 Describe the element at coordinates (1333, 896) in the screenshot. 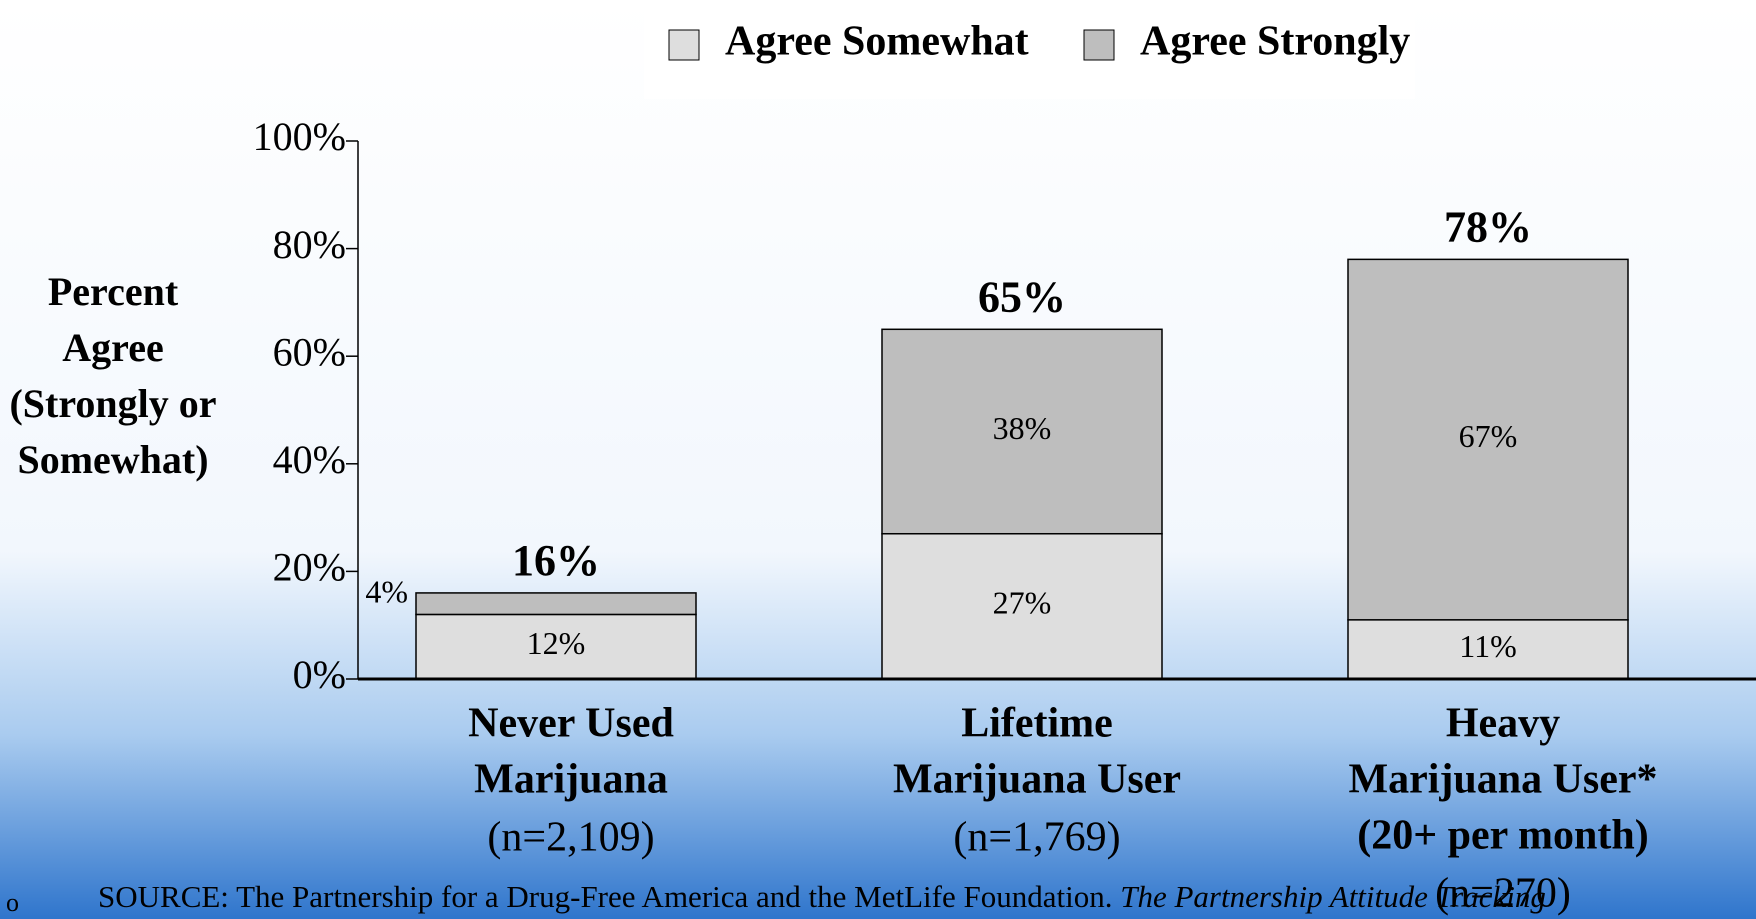

I see `source-title: The Partnership Attitude Tracking` at that location.